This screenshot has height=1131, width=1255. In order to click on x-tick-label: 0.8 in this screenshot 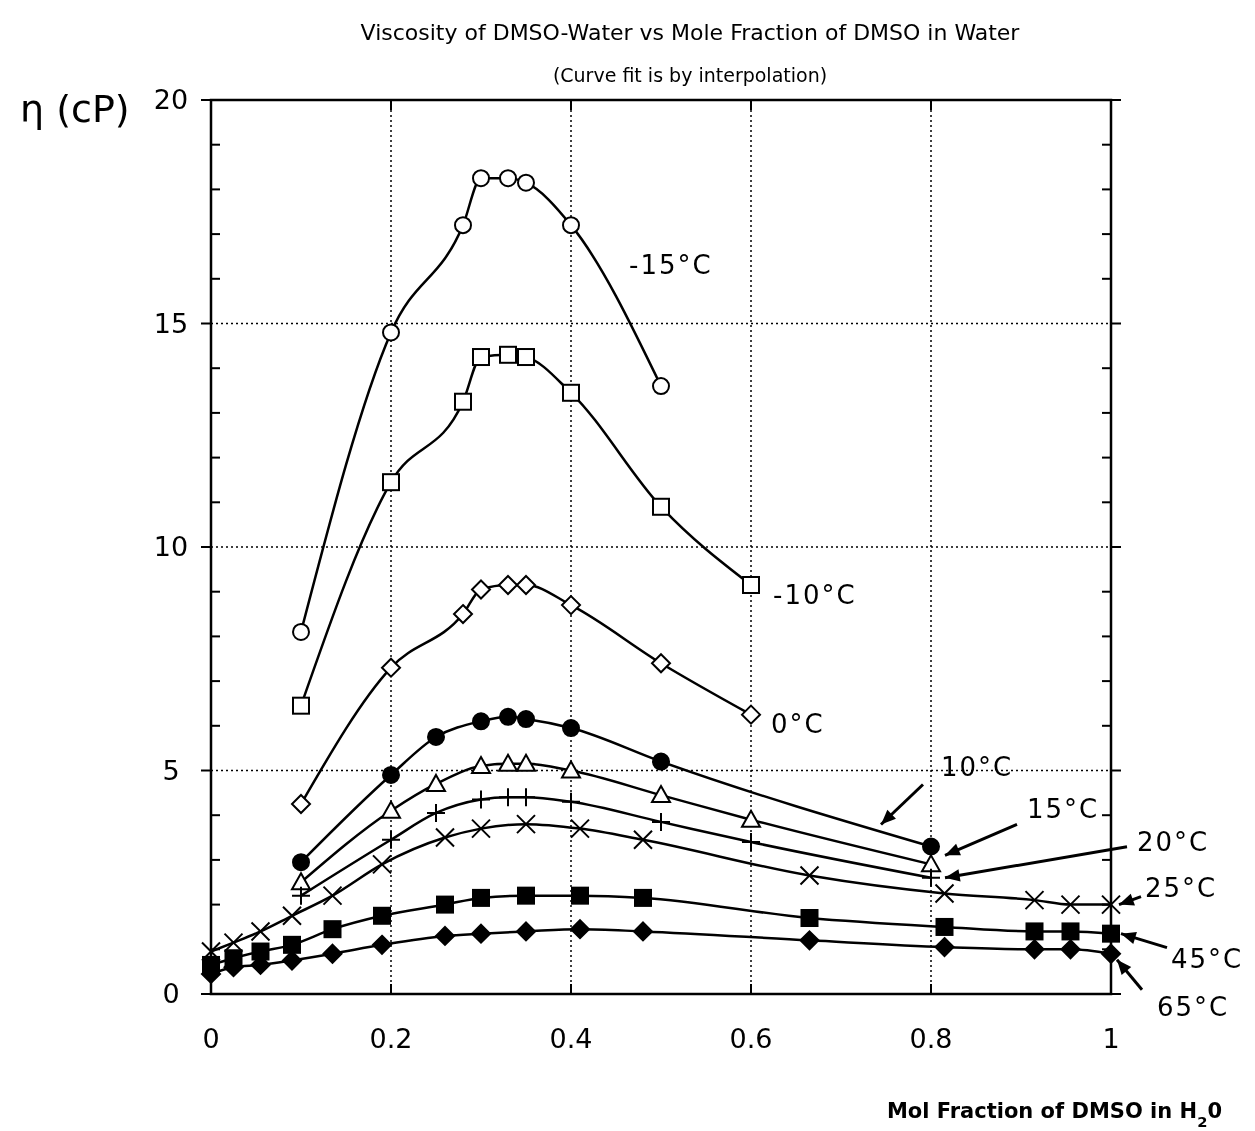, I will do `click(931, 1038)`.